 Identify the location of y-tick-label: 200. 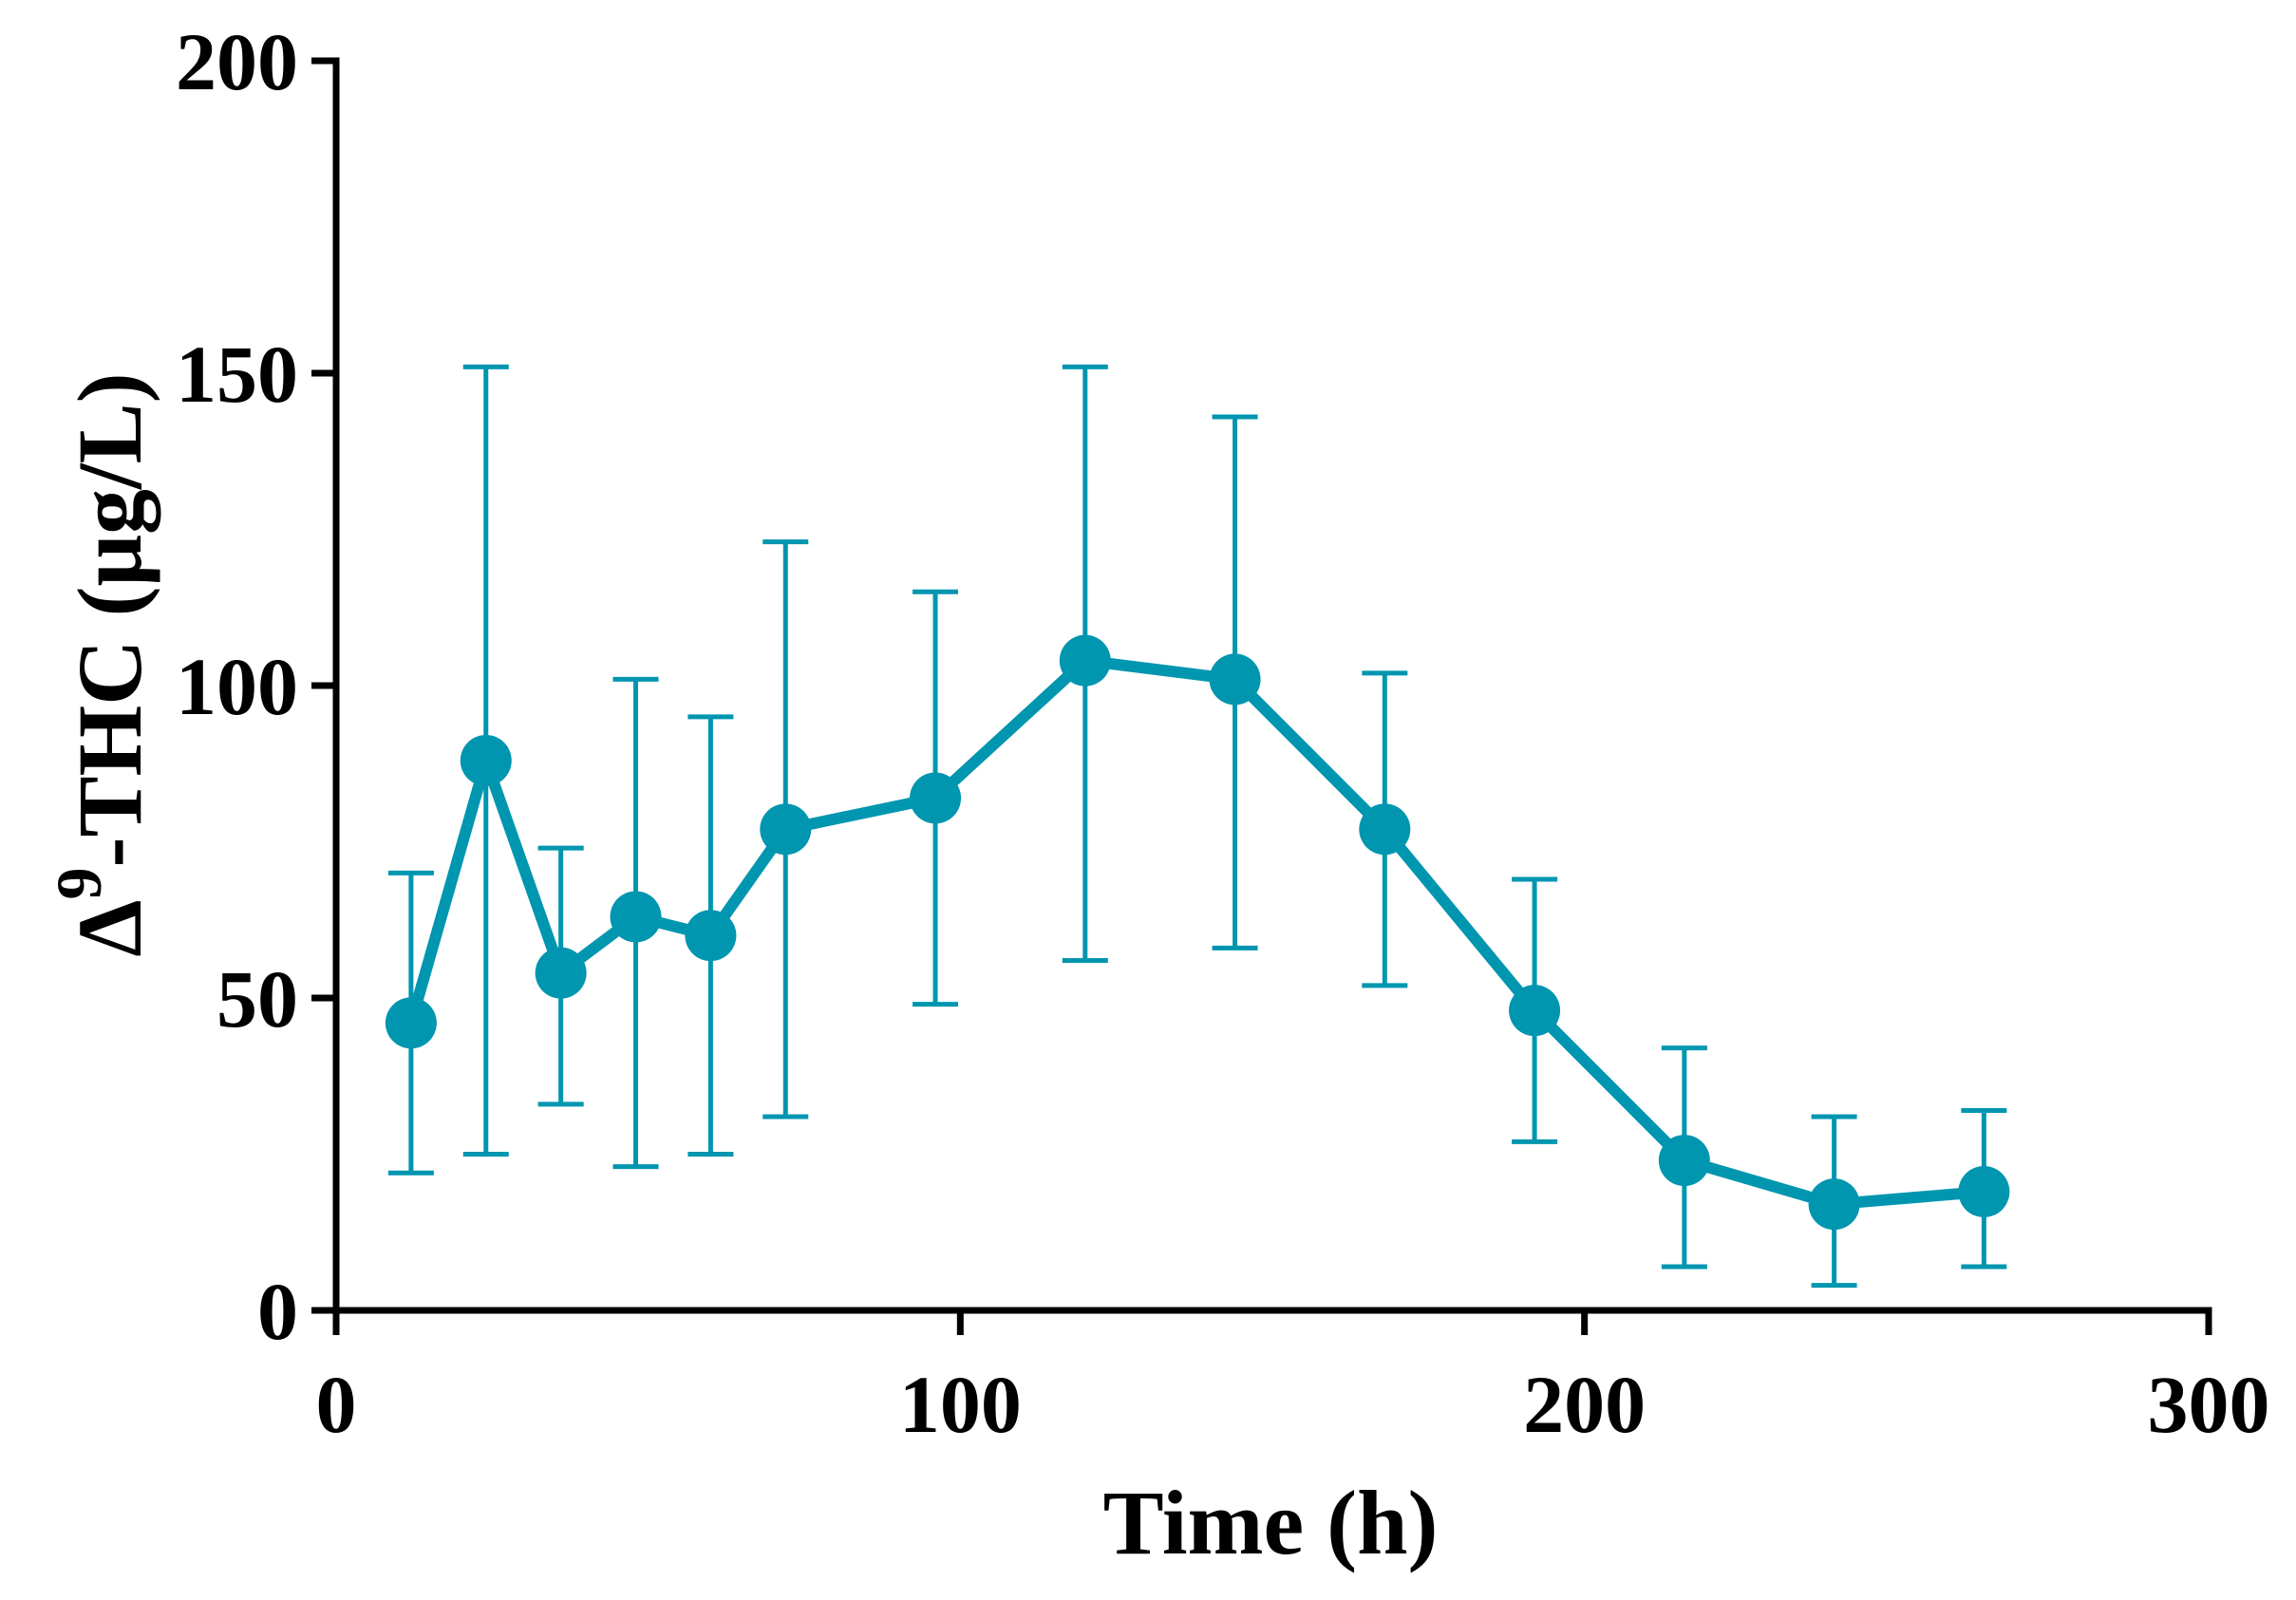
(237, 62).